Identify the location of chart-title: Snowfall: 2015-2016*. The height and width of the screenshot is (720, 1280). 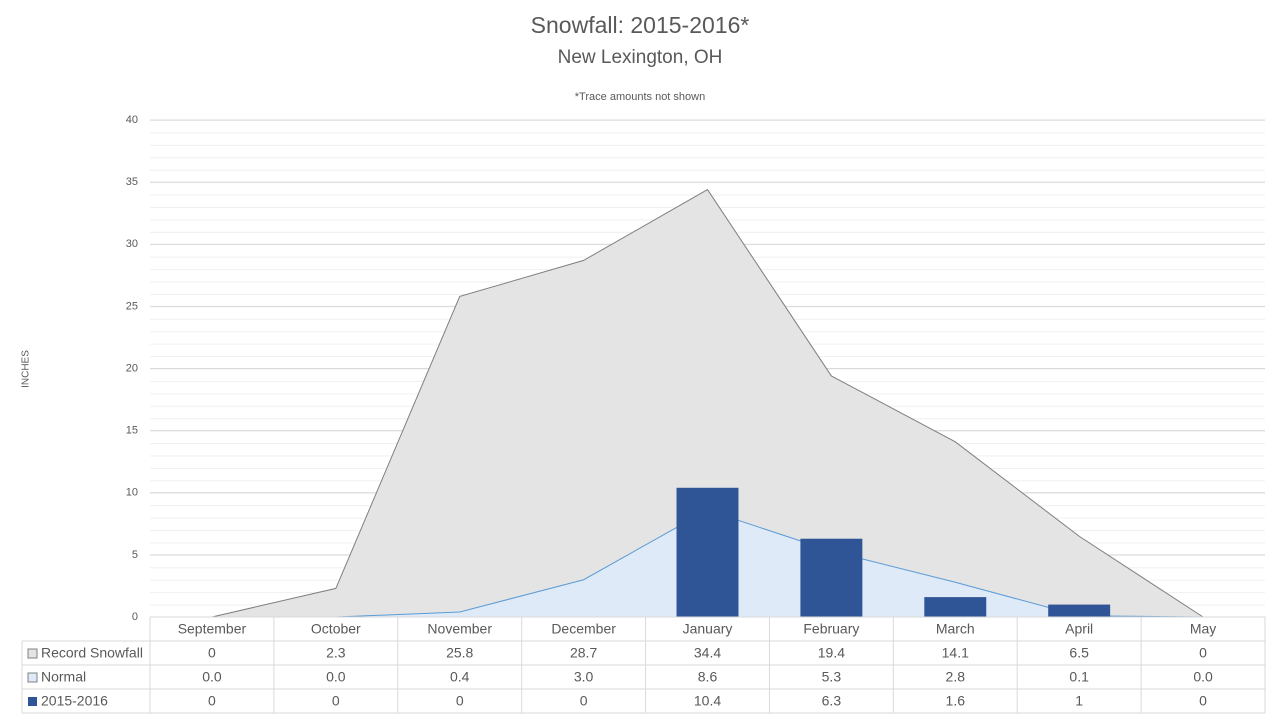
(640, 25).